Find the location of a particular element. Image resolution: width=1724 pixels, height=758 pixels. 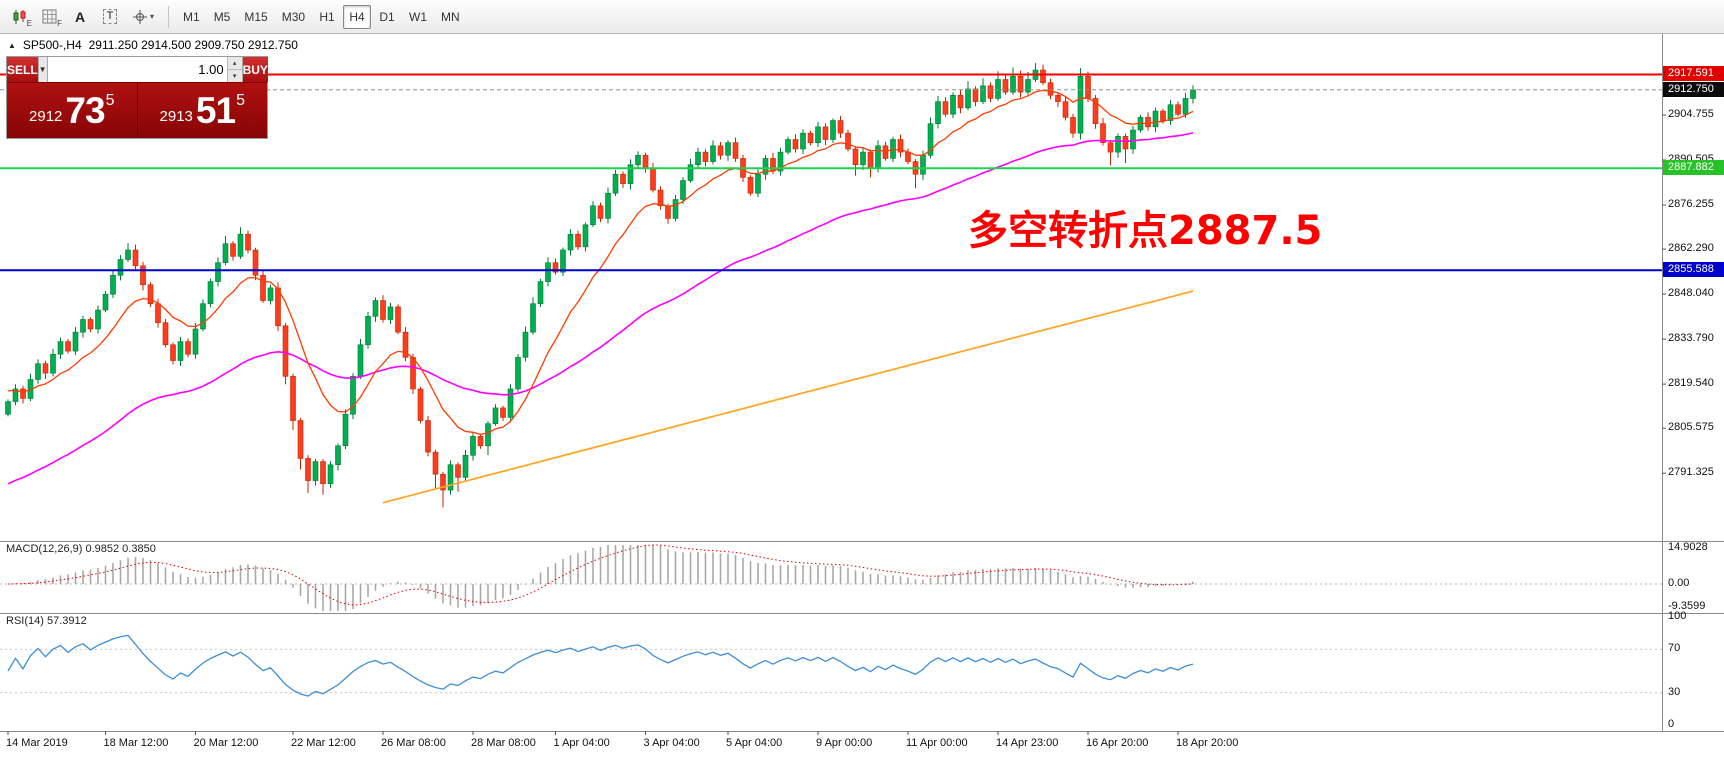

volume-dropdown: ▼ is located at coordinates (42, 69).